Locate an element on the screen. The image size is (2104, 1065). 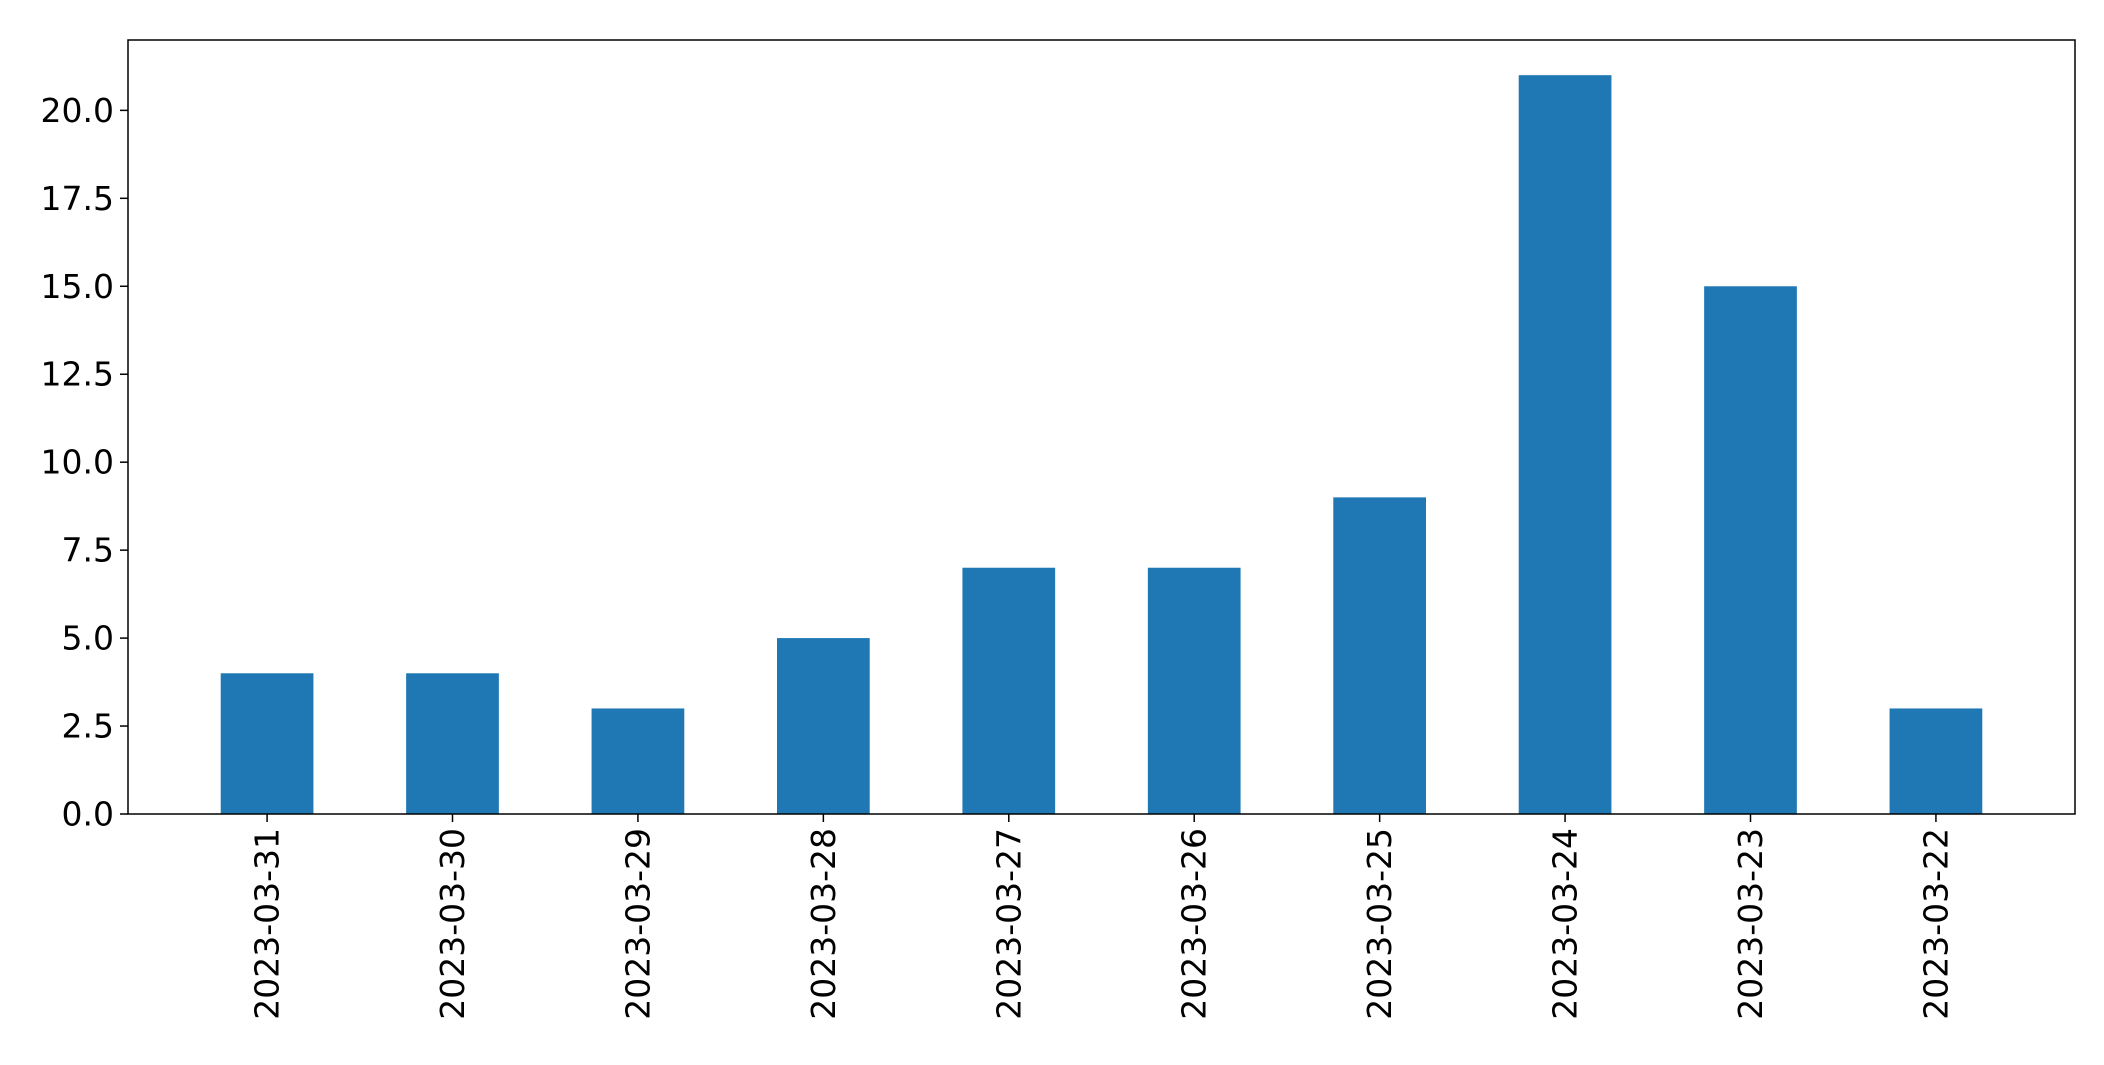
y-tick-label: 2.5 is located at coordinates (88, 726).